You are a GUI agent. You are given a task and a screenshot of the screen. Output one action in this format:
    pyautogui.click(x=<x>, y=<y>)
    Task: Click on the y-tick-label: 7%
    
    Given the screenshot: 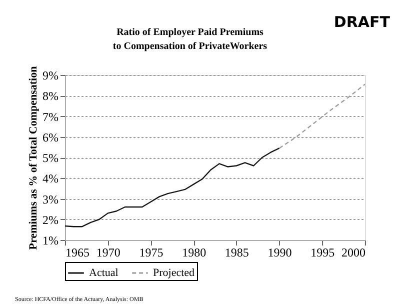 What is the action you would take?
    pyautogui.click(x=50, y=117)
    